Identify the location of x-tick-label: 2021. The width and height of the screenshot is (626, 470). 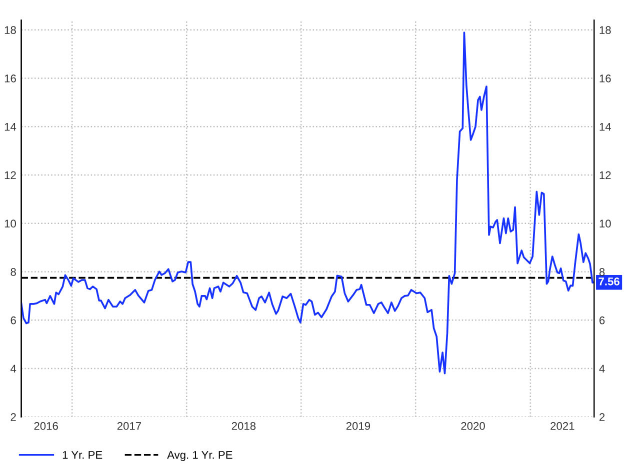
(562, 426).